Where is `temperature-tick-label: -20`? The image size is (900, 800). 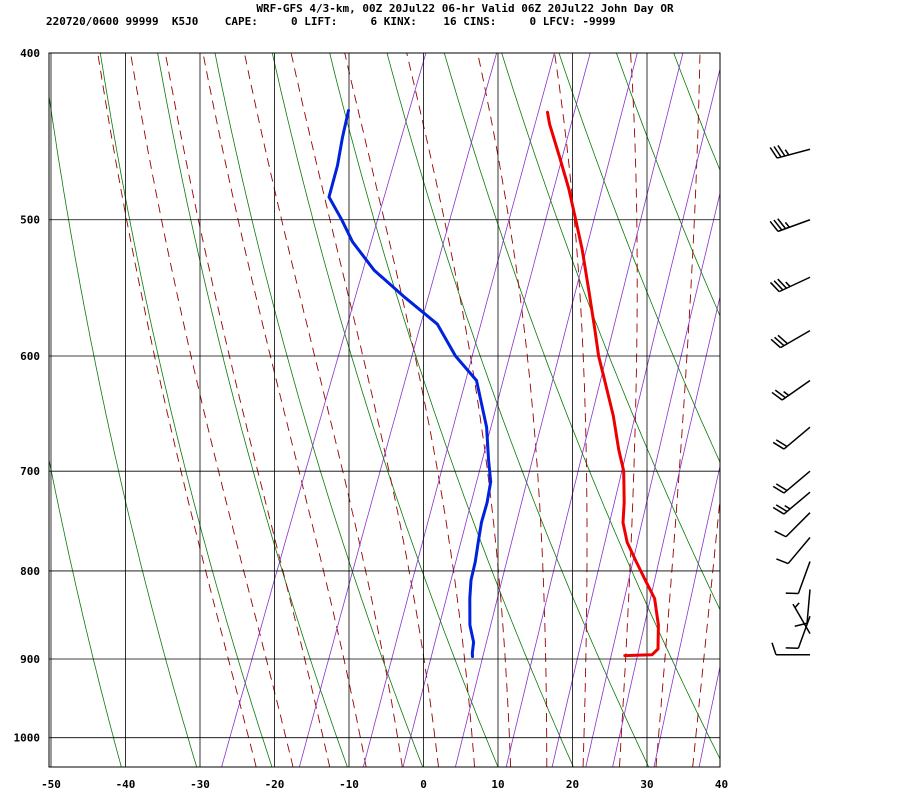
temperature-tick-label: -20 is located at coordinates (275, 784).